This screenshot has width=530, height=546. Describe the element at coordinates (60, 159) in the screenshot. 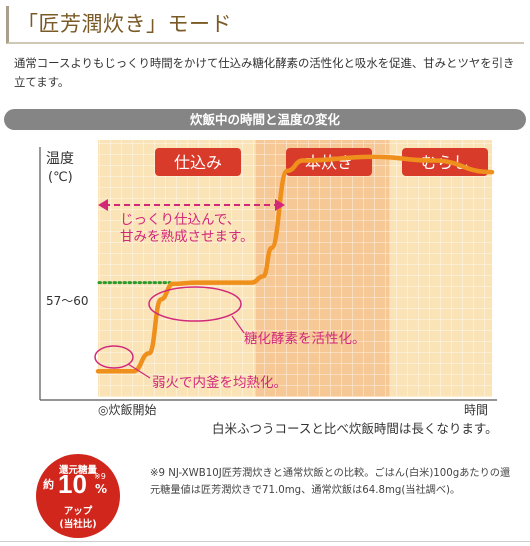

I see `y-axis-label: 温度` at that location.